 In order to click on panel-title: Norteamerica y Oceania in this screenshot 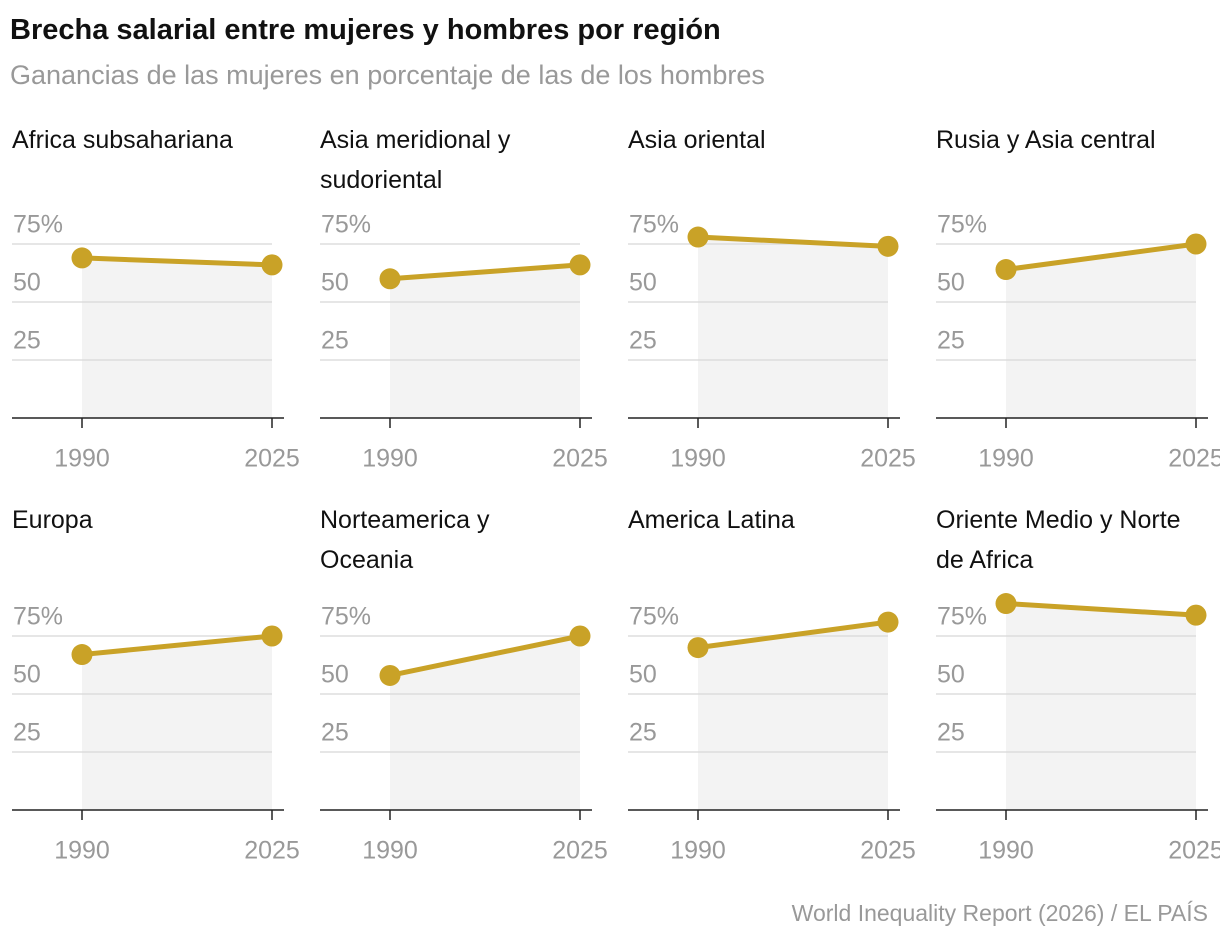, I will do `click(405, 540)`.